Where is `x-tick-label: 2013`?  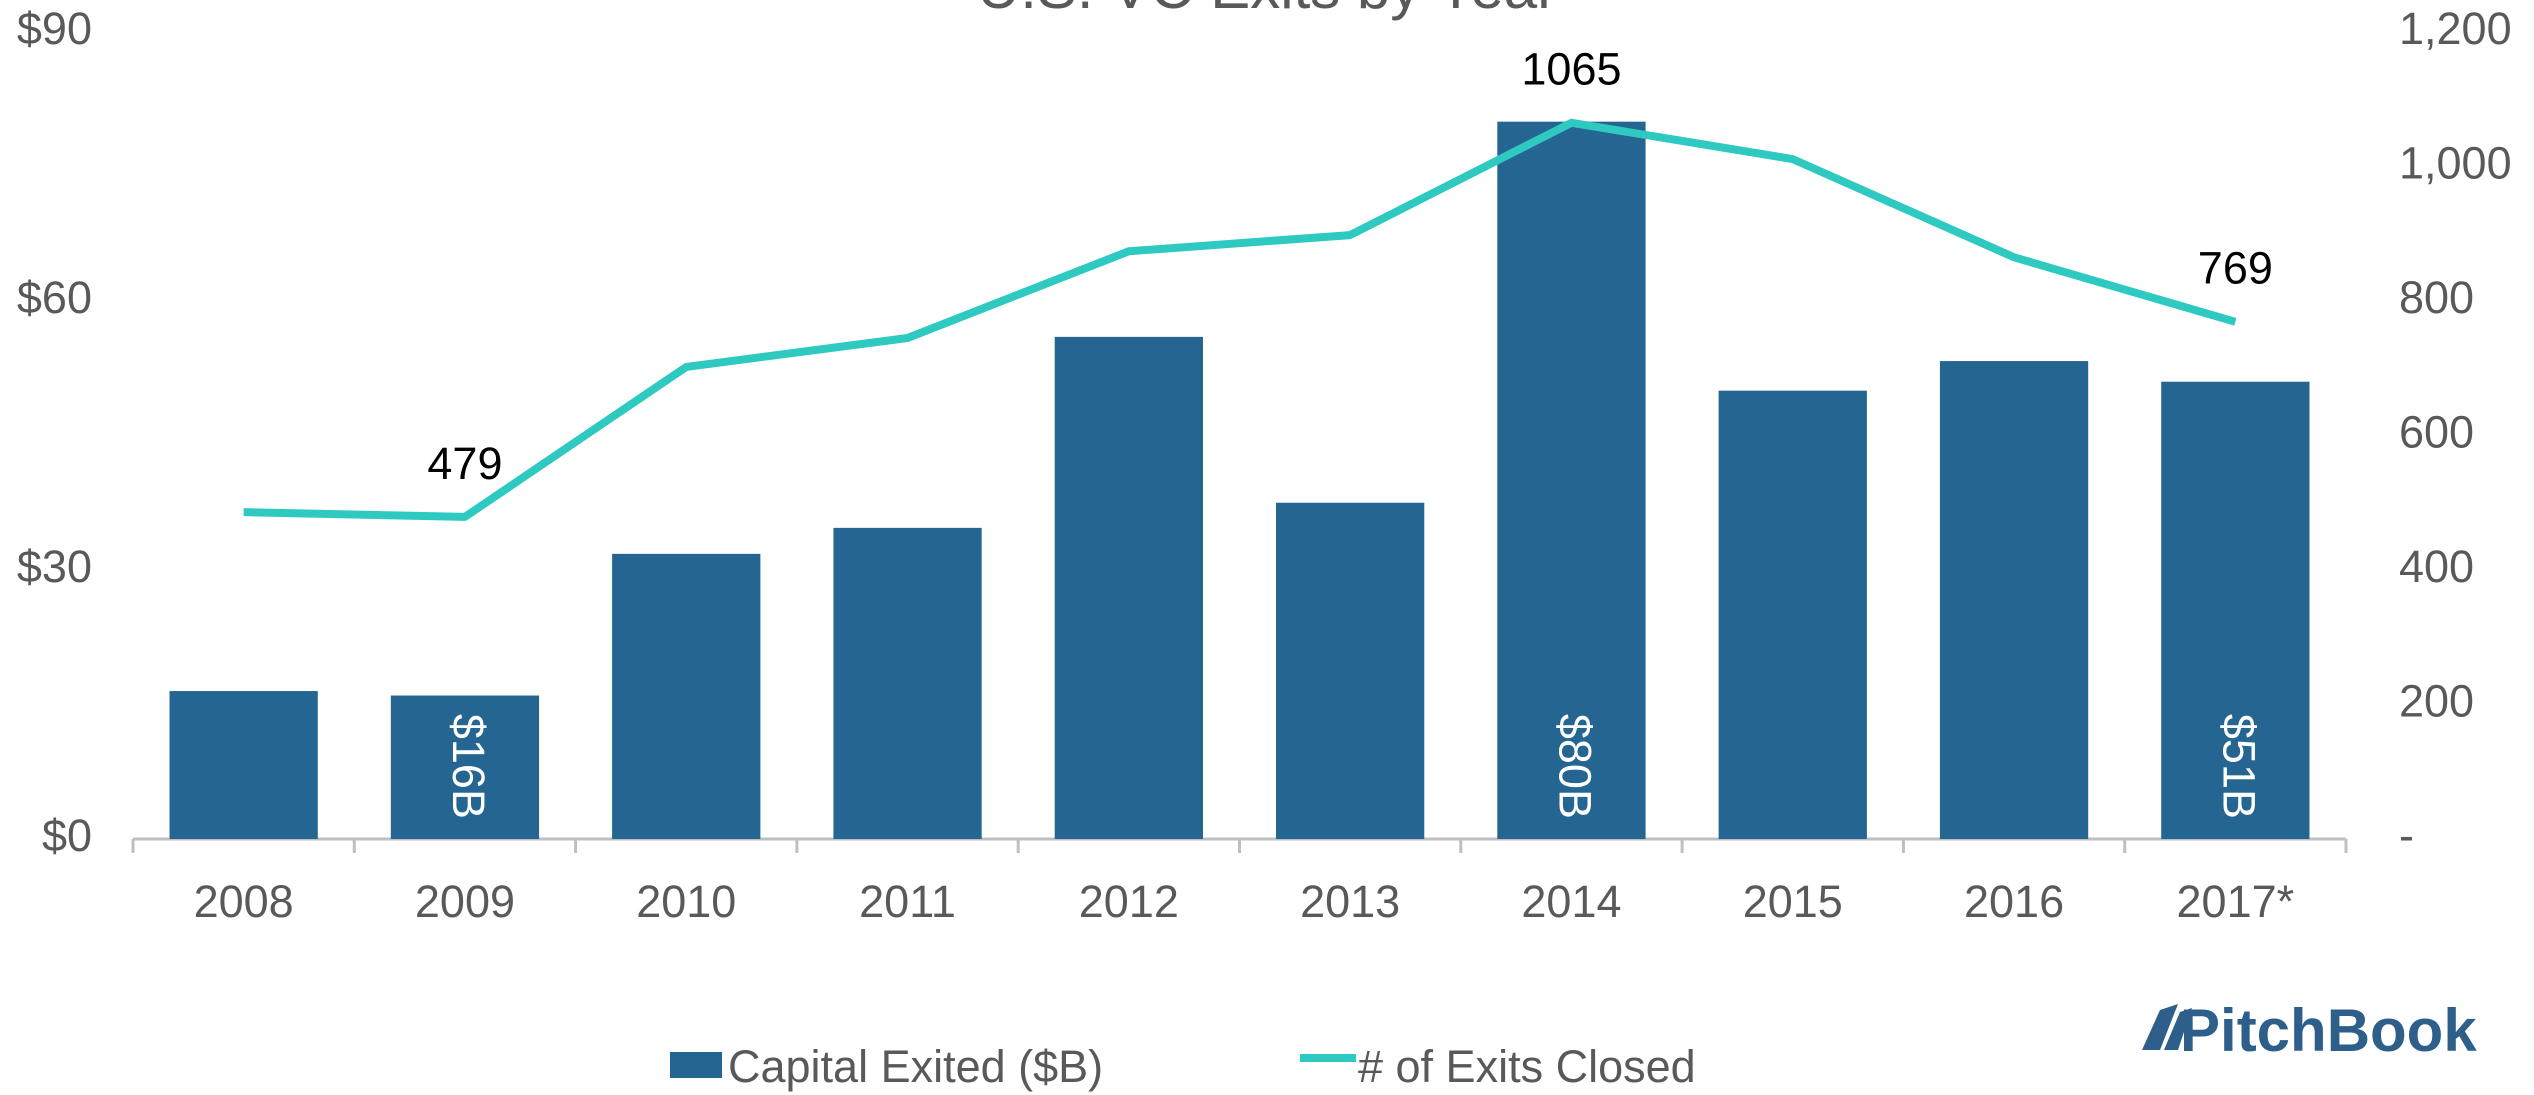 x-tick-label: 2013 is located at coordinates (1350, 901).